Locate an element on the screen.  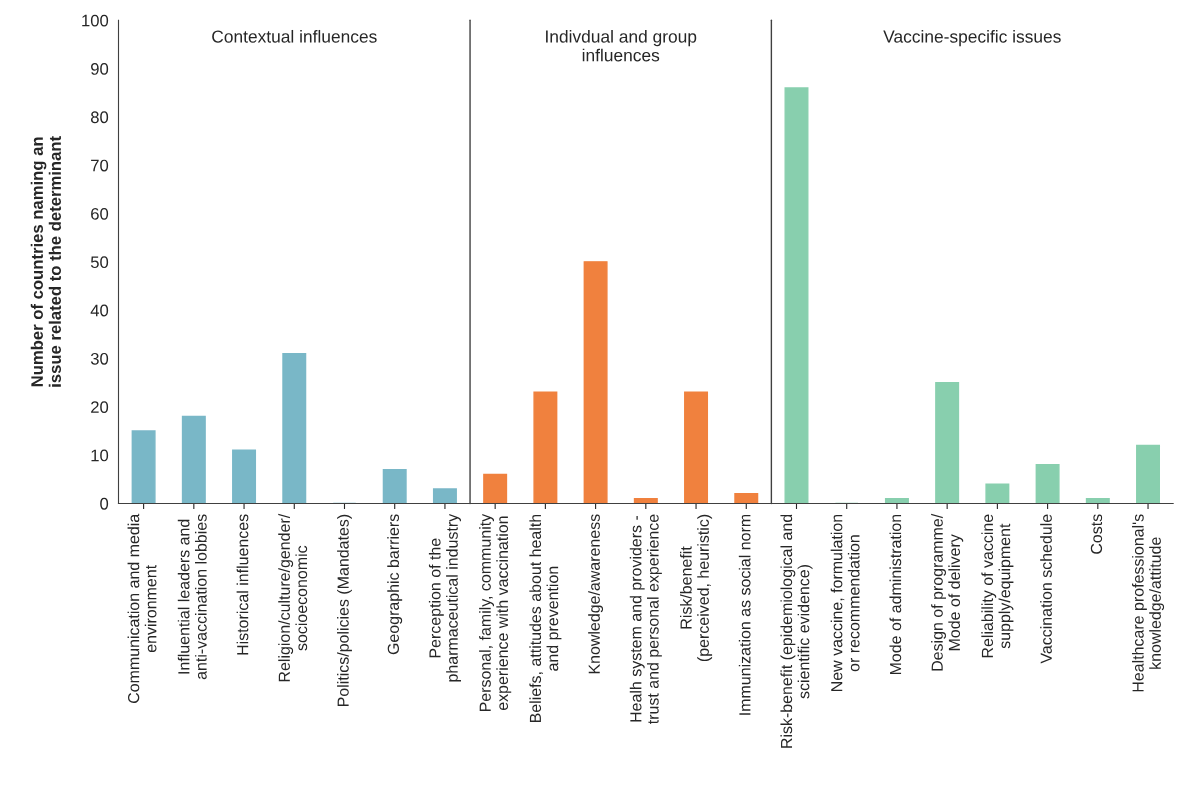
x-tick-label: Beliefs, attitudes about health and prevention is located at coordinates (545, 618).